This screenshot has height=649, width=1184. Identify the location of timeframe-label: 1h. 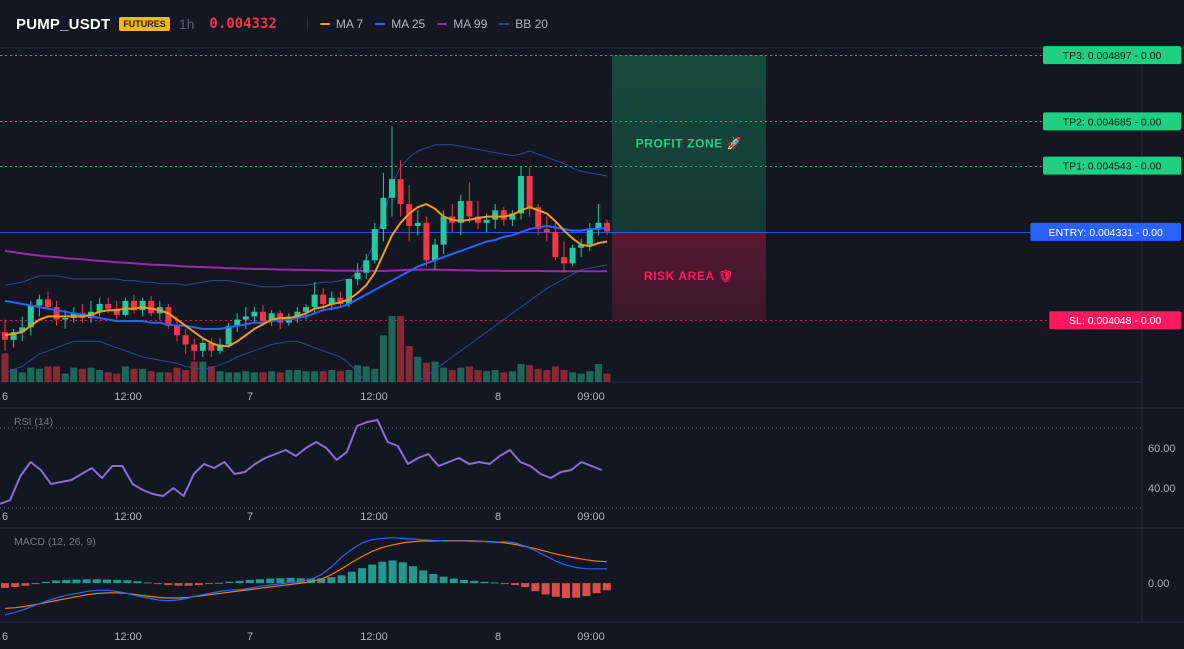
(186, 24).